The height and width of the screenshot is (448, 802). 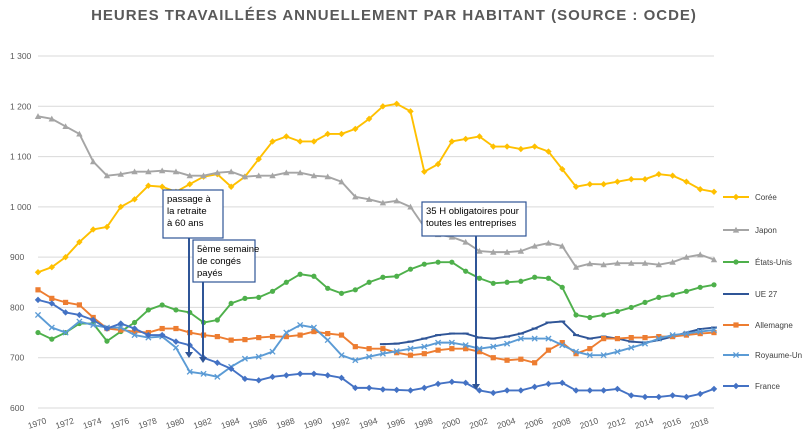 What do you see at coordinates (588, 422) in the screenshot?
I see `x-tick-label: 2010` at bounding box center [588, 422].